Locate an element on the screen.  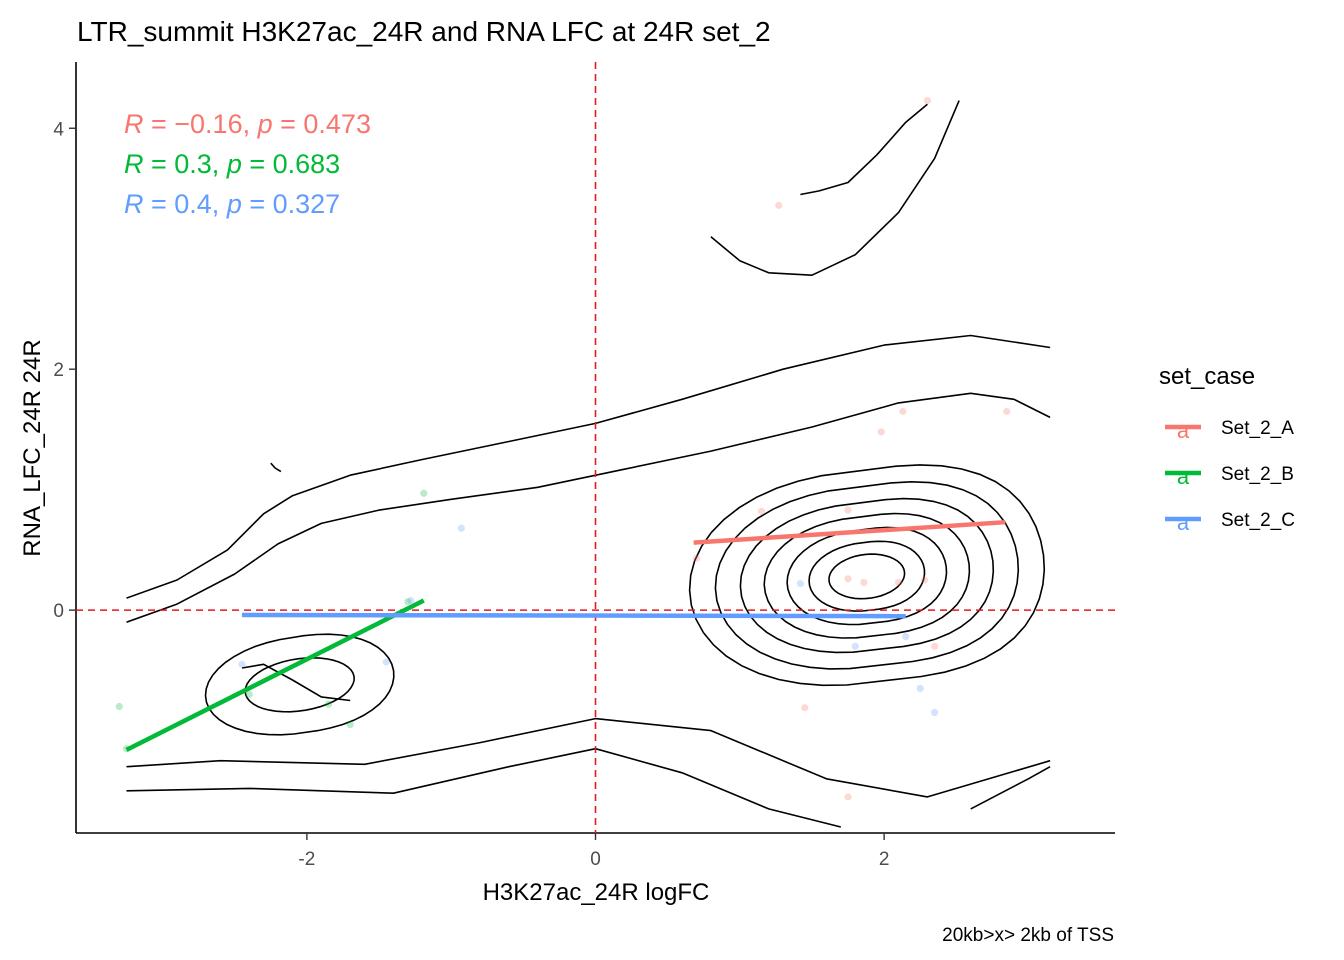
series-set-2-c is located at coordinates (588, 620).